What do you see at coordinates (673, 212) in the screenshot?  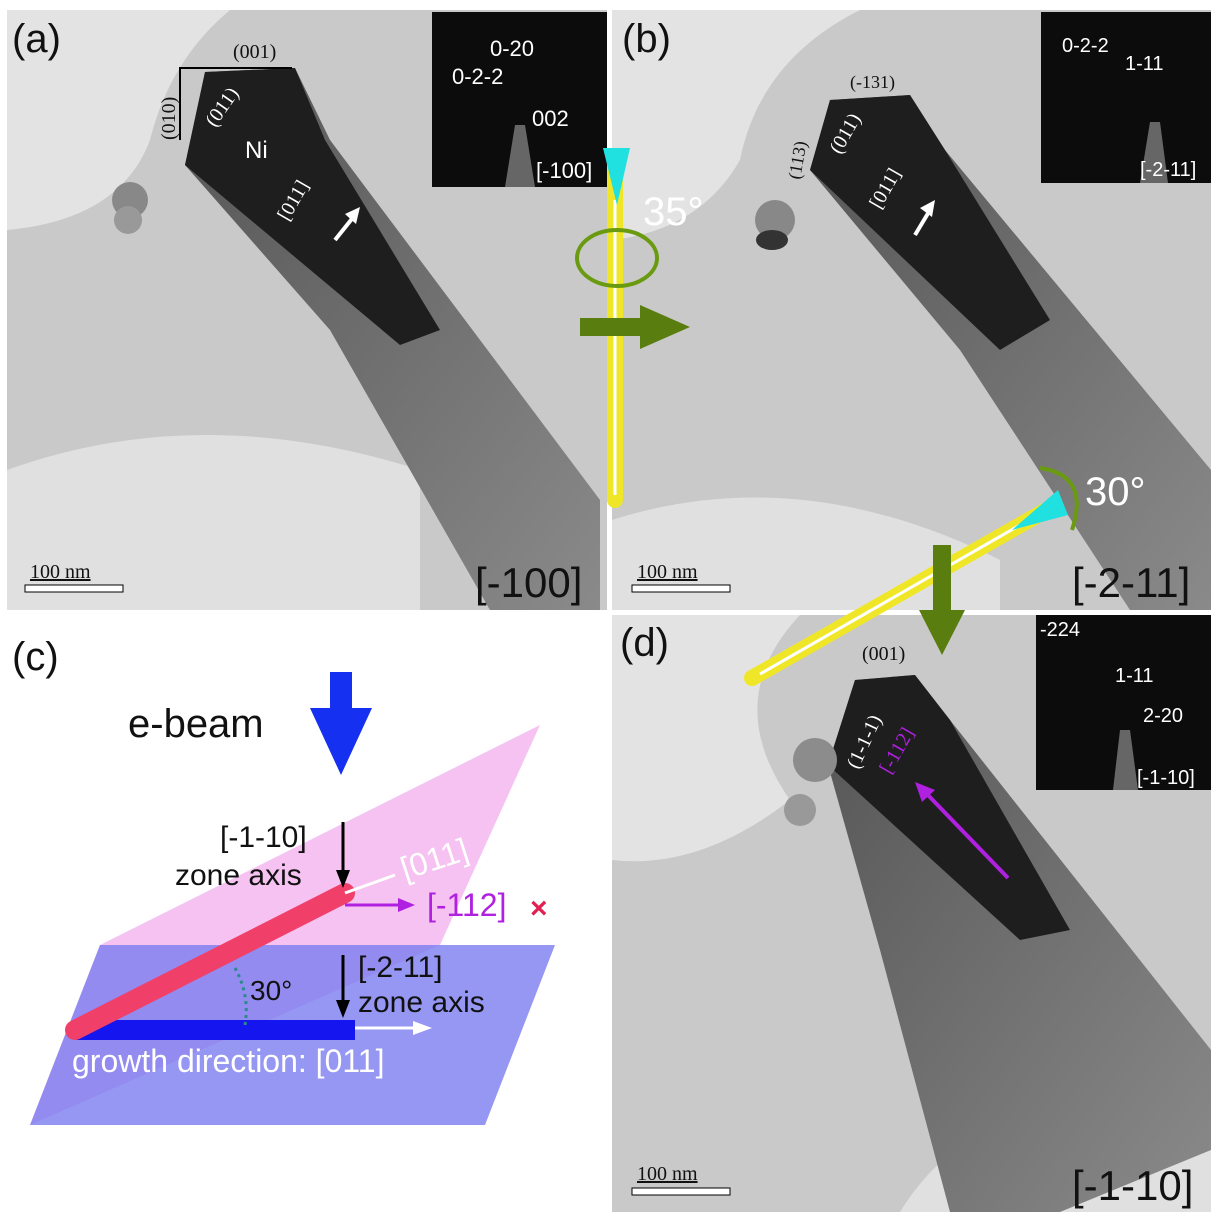 I see `rotation-label: 35°` at bounding box center [673, 212].